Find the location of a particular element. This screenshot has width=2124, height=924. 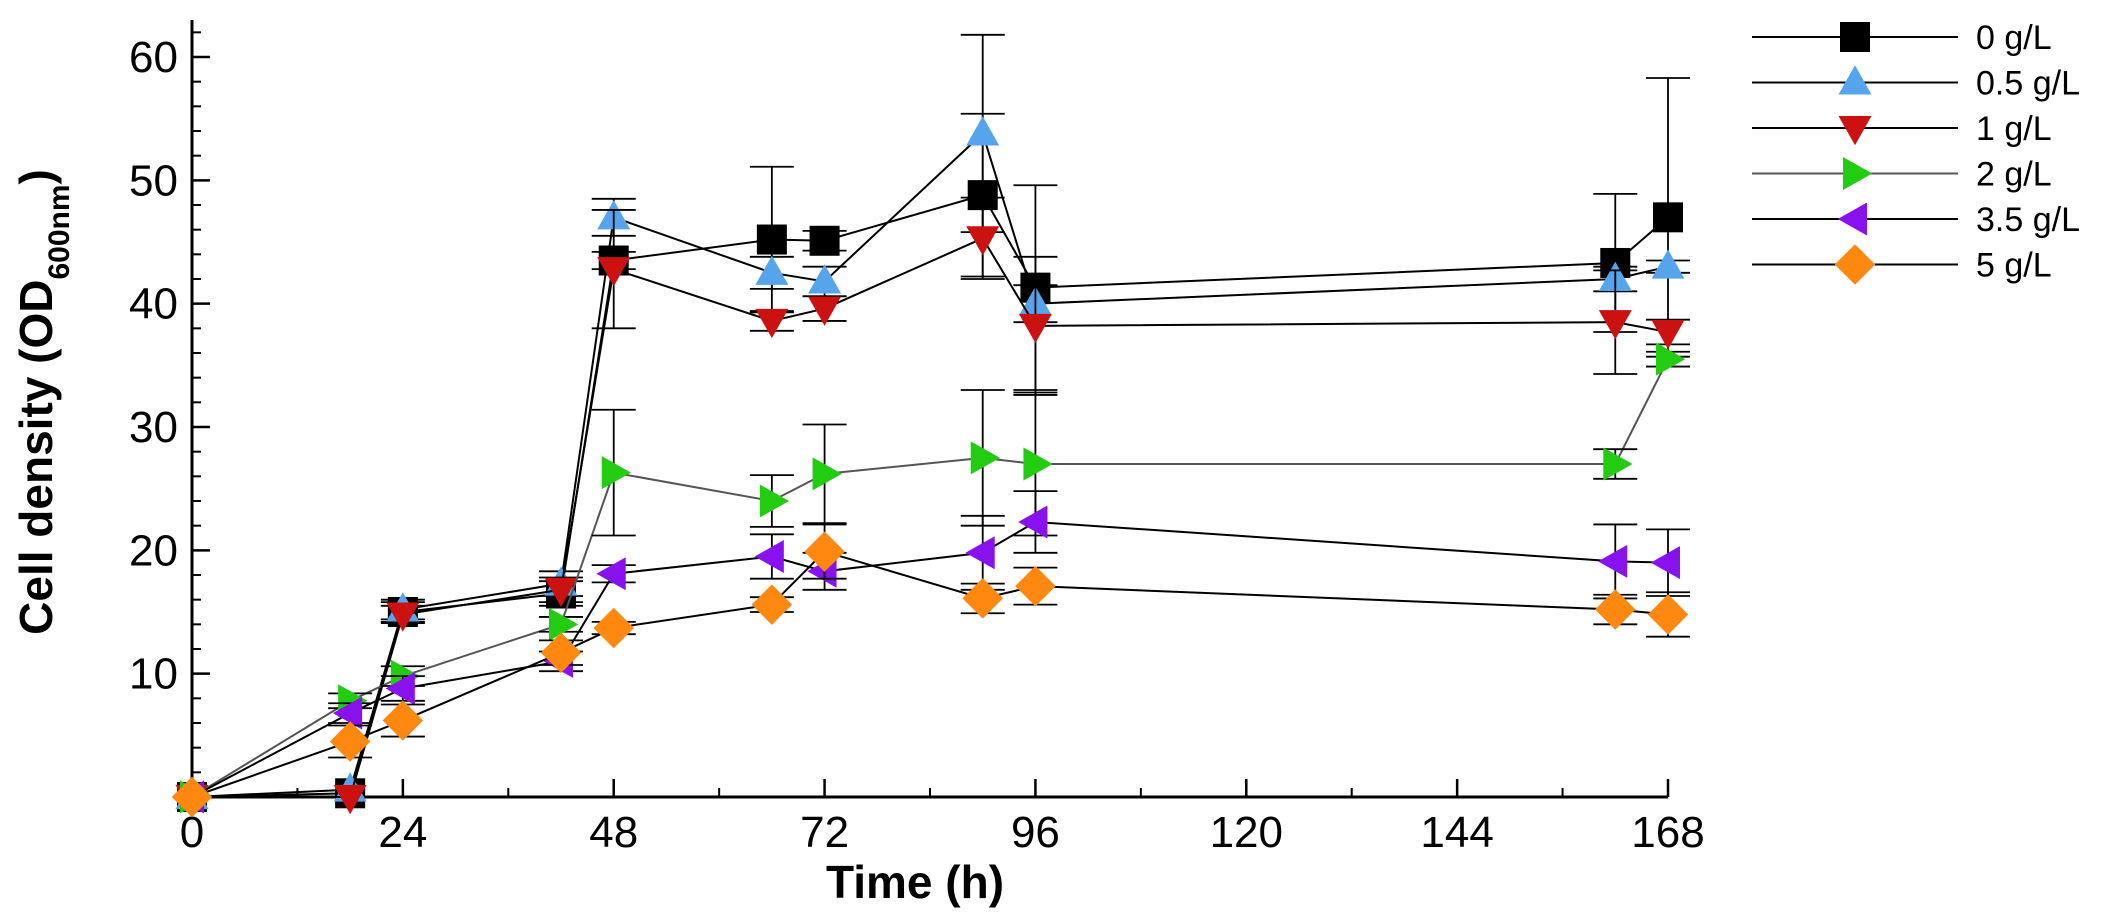

legend-item: 0 g/L is located at coordinates (1902, 38).